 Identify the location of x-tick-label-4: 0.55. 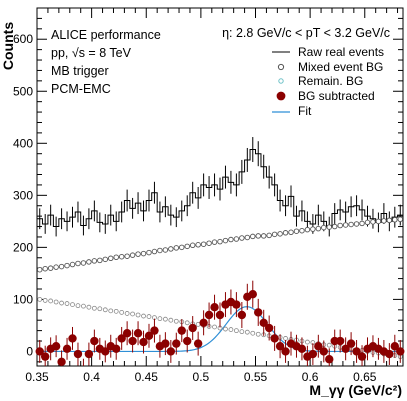
(256, 377).